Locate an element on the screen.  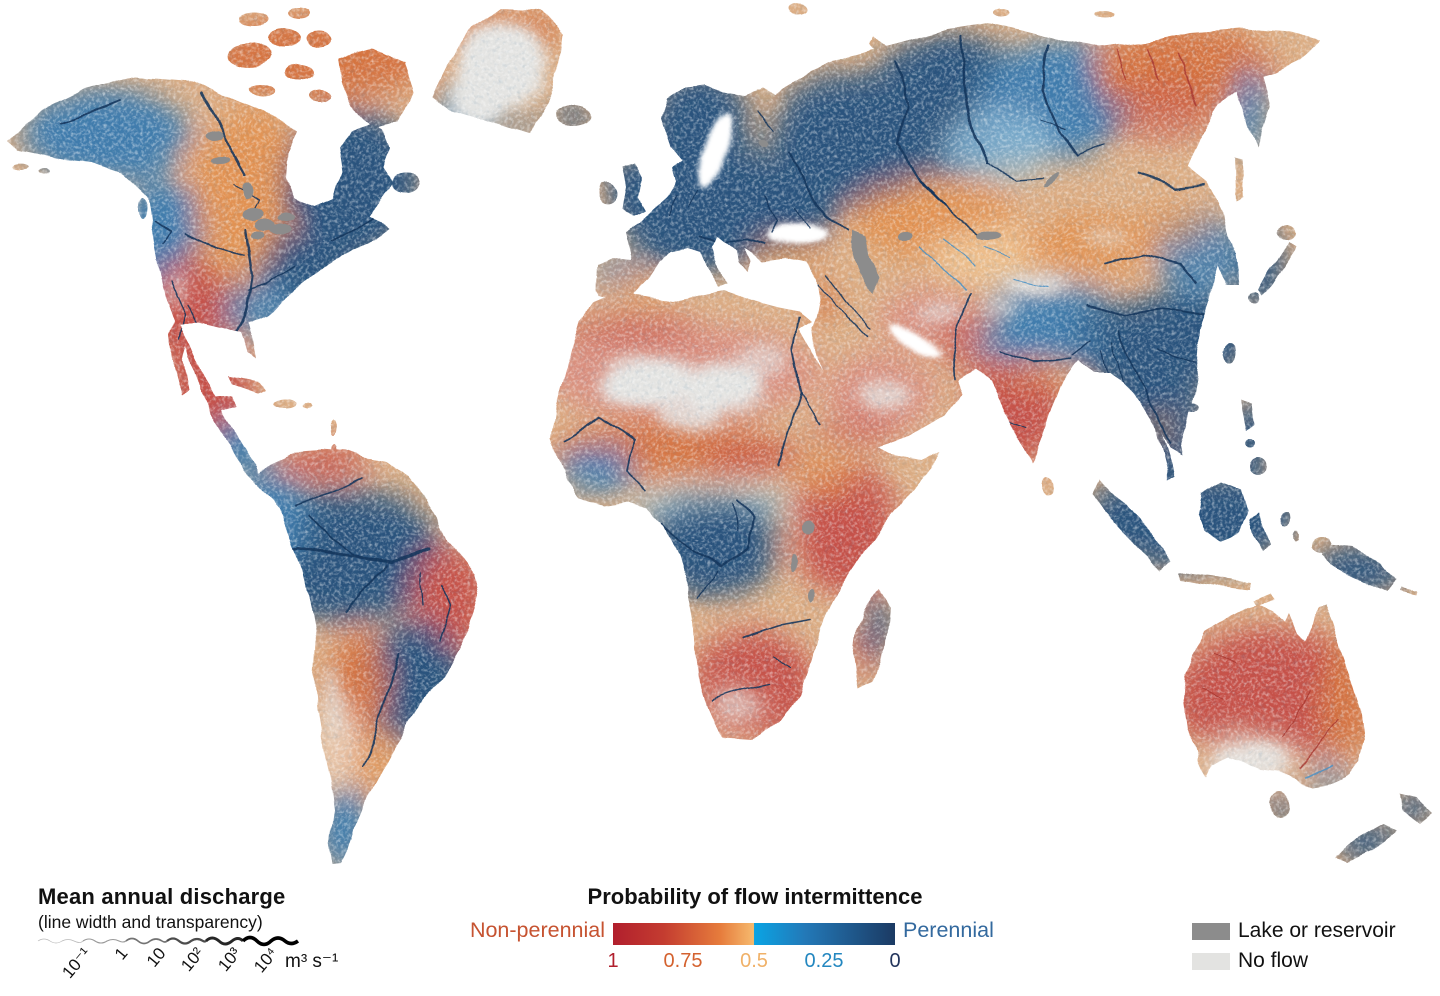
colorbar-tick: 1 is located at coordinates (613, 961).